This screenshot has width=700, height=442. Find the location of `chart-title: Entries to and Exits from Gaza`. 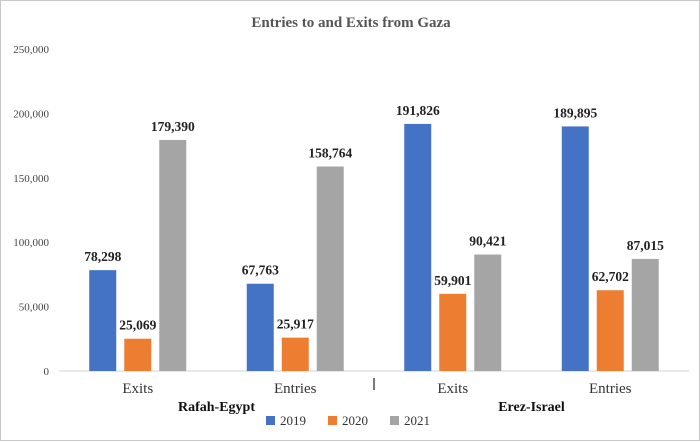

chart-title: Entries to and Exits from Gaza is located at coordinates (351, 23).